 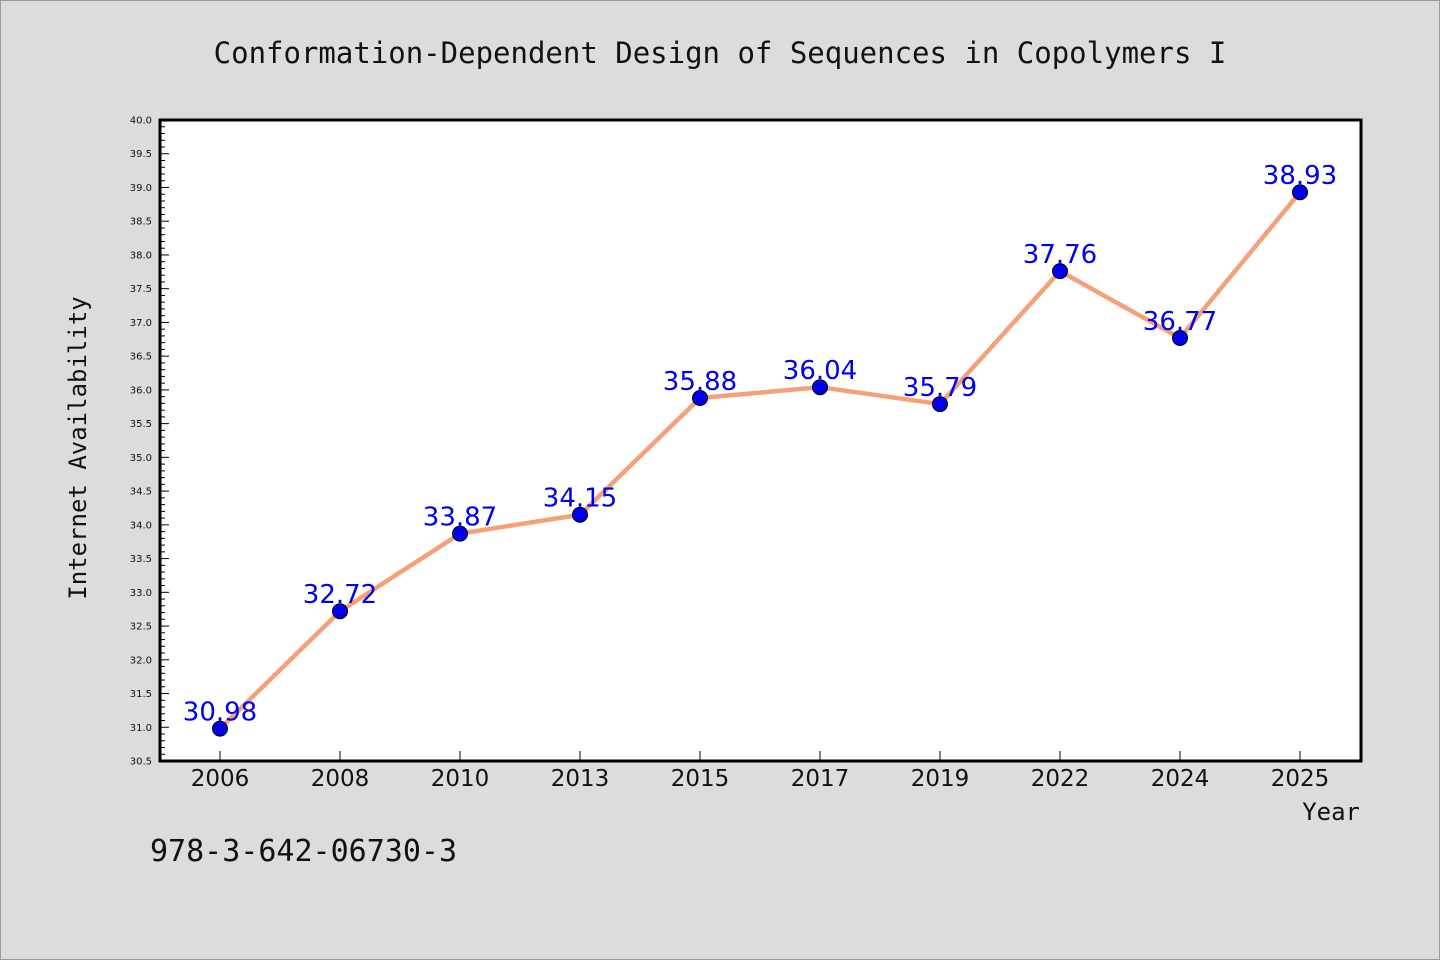 I want to click on data-label: 34.15, so click(x=580, y=499).